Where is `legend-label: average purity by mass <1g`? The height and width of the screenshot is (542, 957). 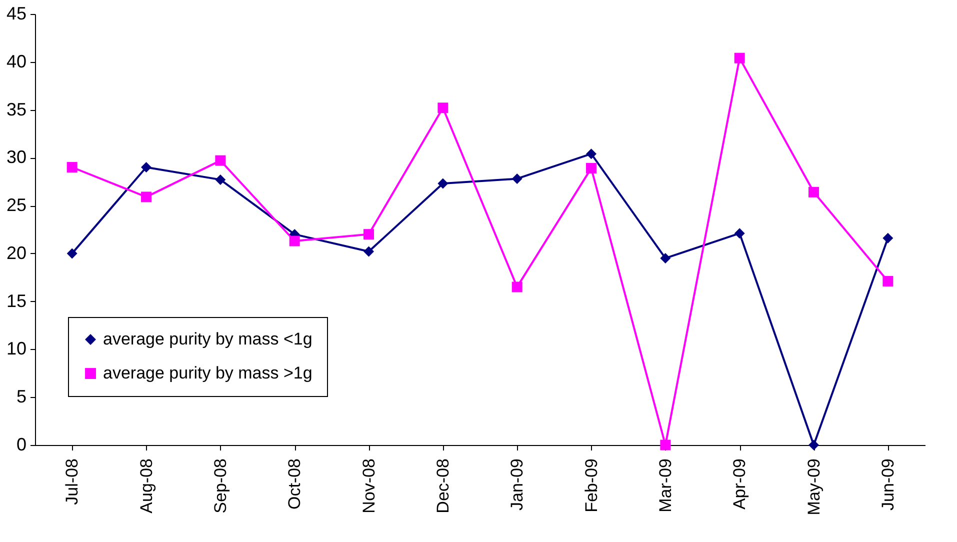 legend-label: average purity by mass <1g is located at coordinates (207, 339).